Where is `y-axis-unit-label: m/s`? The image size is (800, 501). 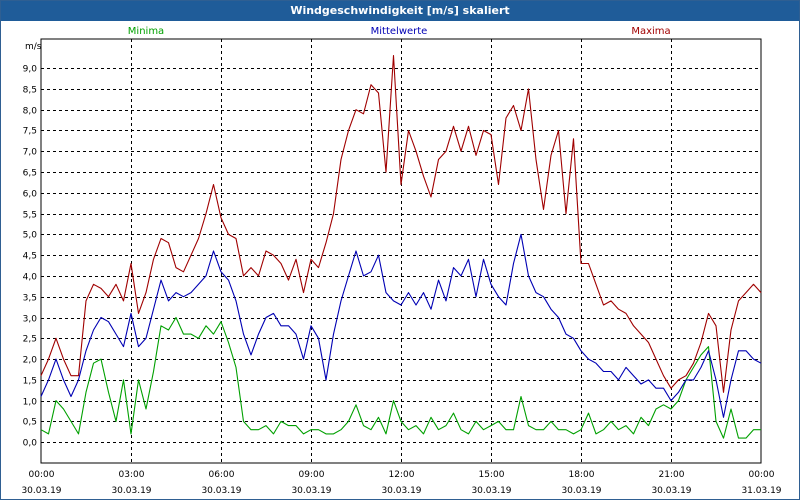
y-axis-unit-label: m/s is located at coordinates (33, 47).